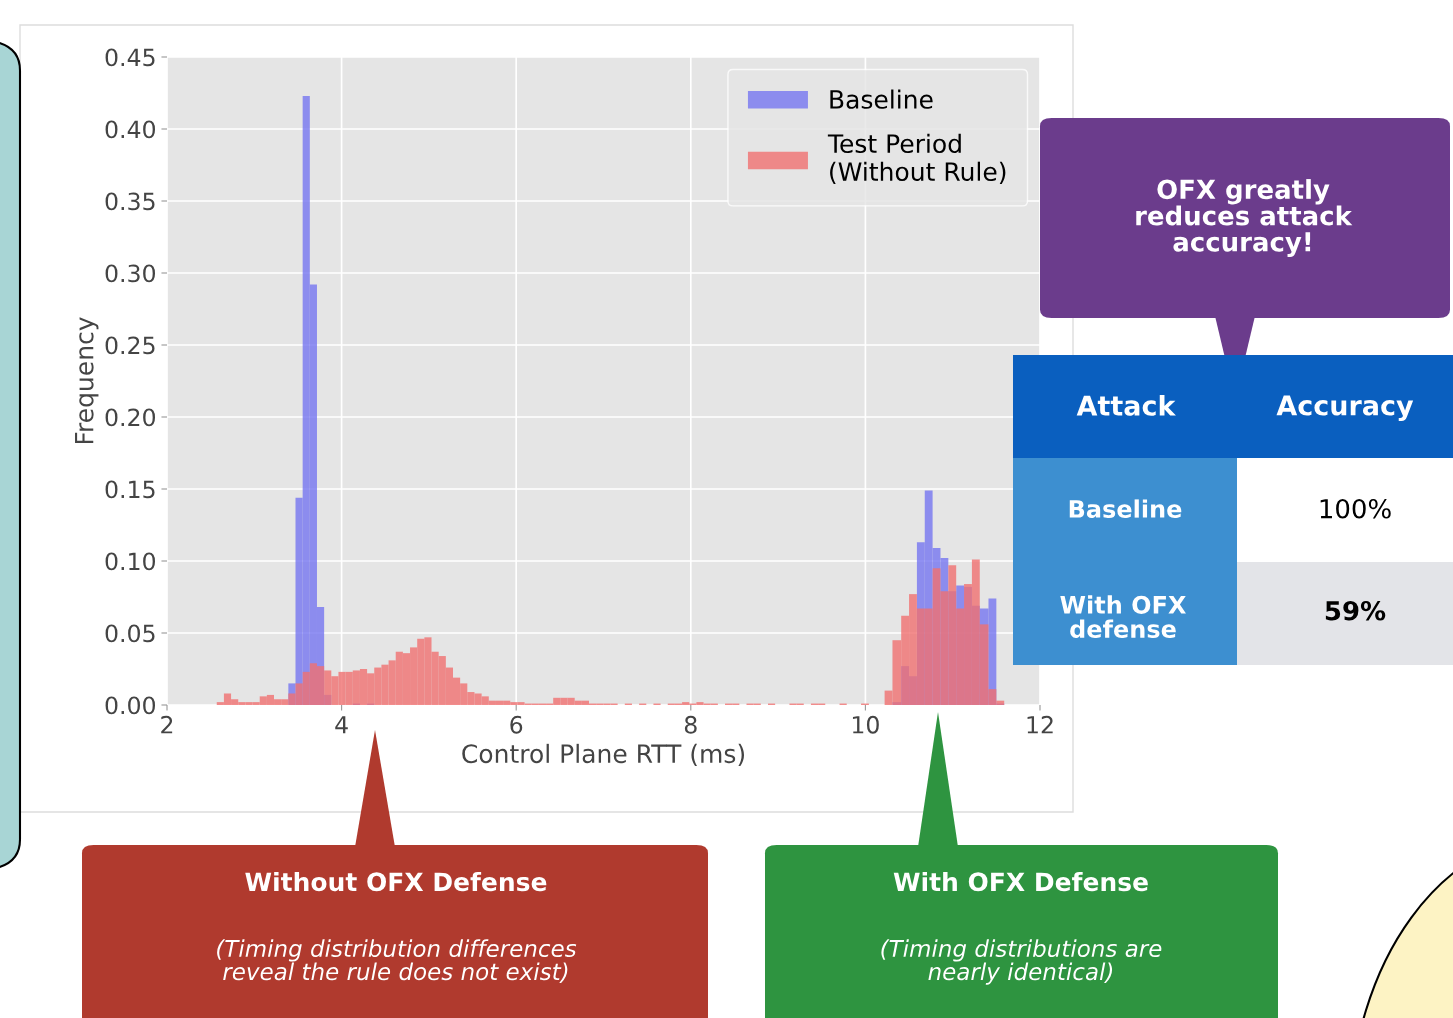  I want to click on y-tick-label: 0.35, so click(130, 201).